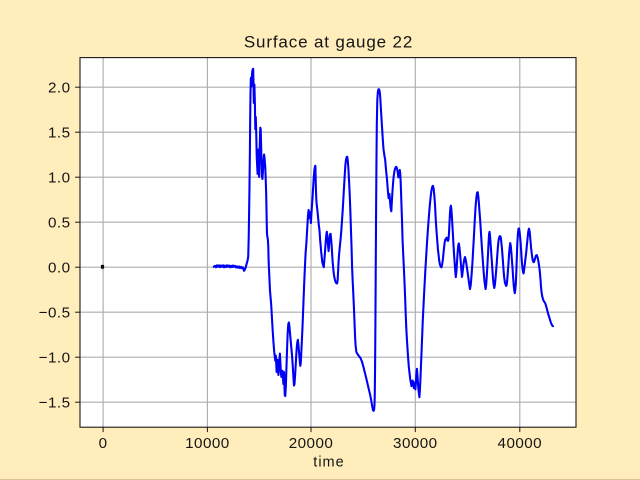 The height and width of the screenshot is (480, 640). What do you see at coordinates (103, 443) in the screenshot?
I see `svg-text: 0` at bounding box center [103, 443].